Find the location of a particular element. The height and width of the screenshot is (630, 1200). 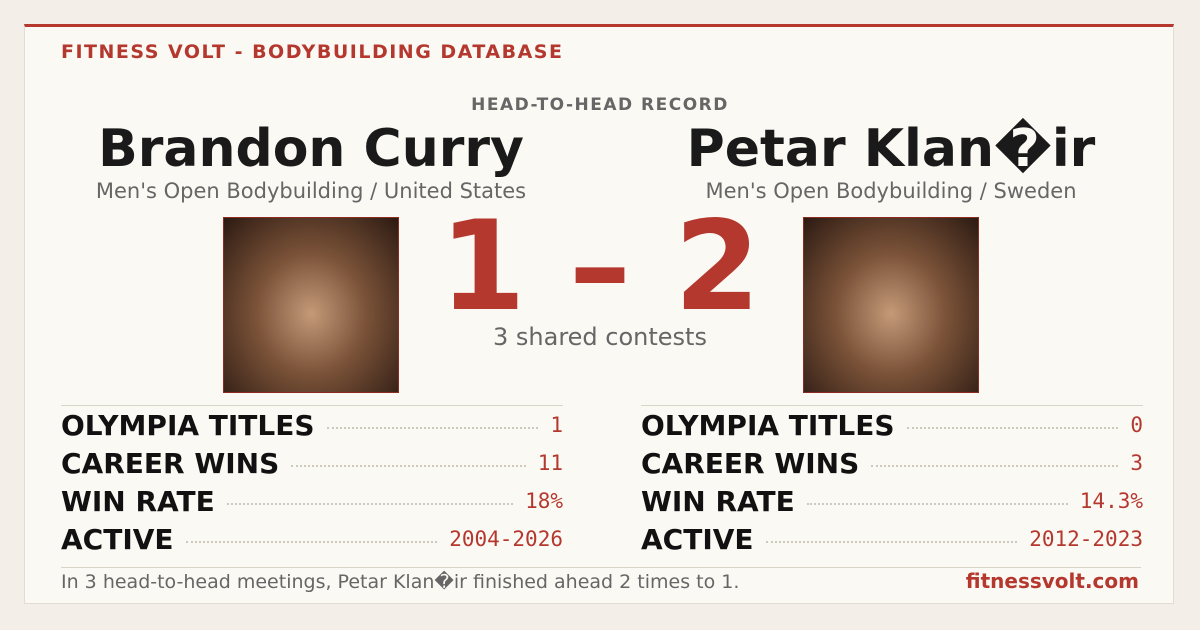

stat-value: 2004-2026 is located at coordinates (506, 539).